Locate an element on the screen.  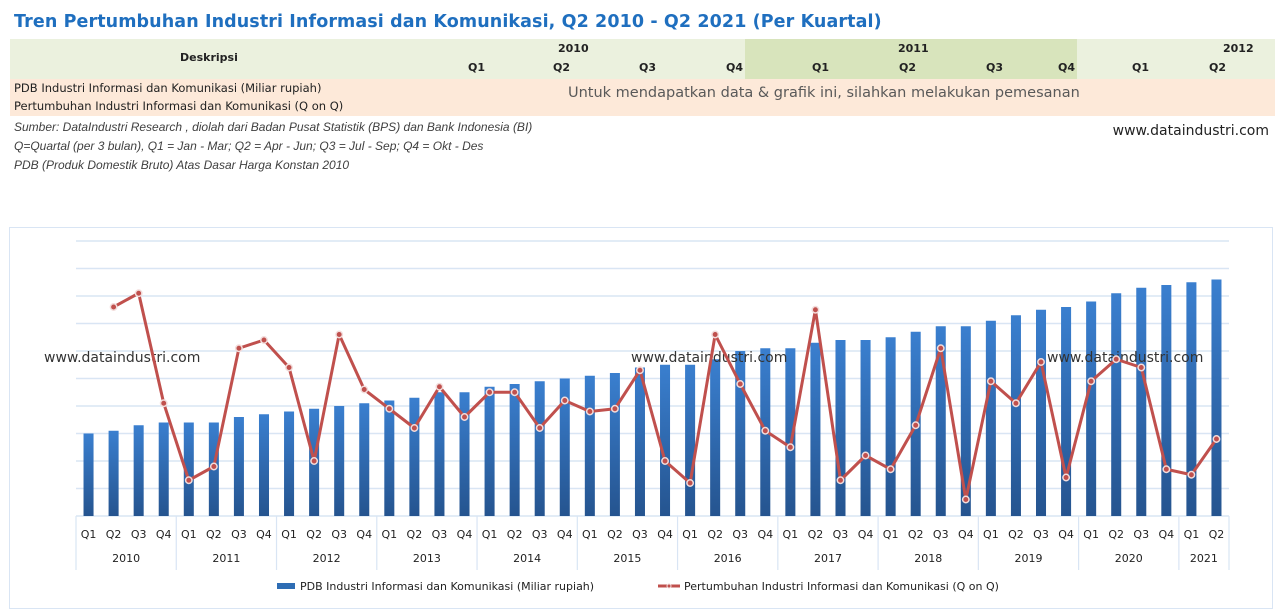
website-link: www.dataindustri.com is located at coordinates (1190, 131).